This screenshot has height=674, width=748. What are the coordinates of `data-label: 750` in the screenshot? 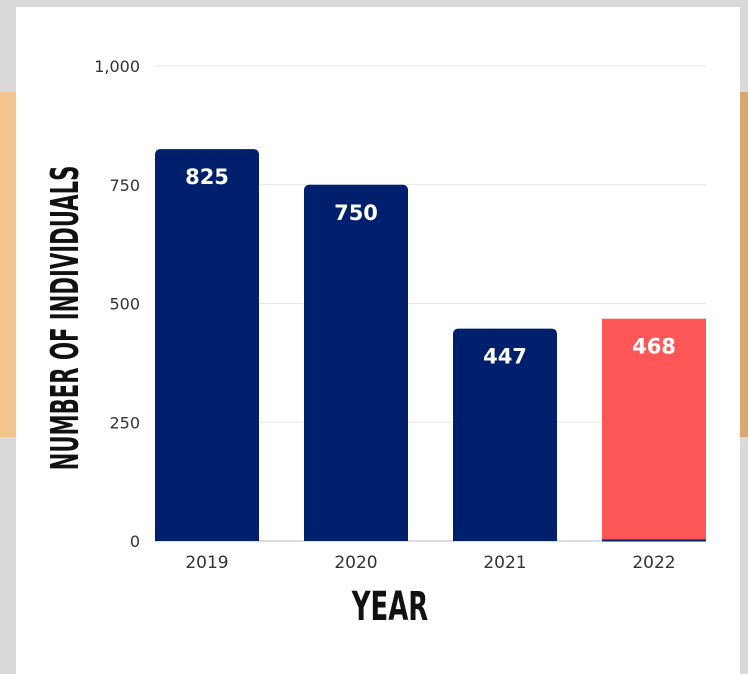 It's located at (356, 213).